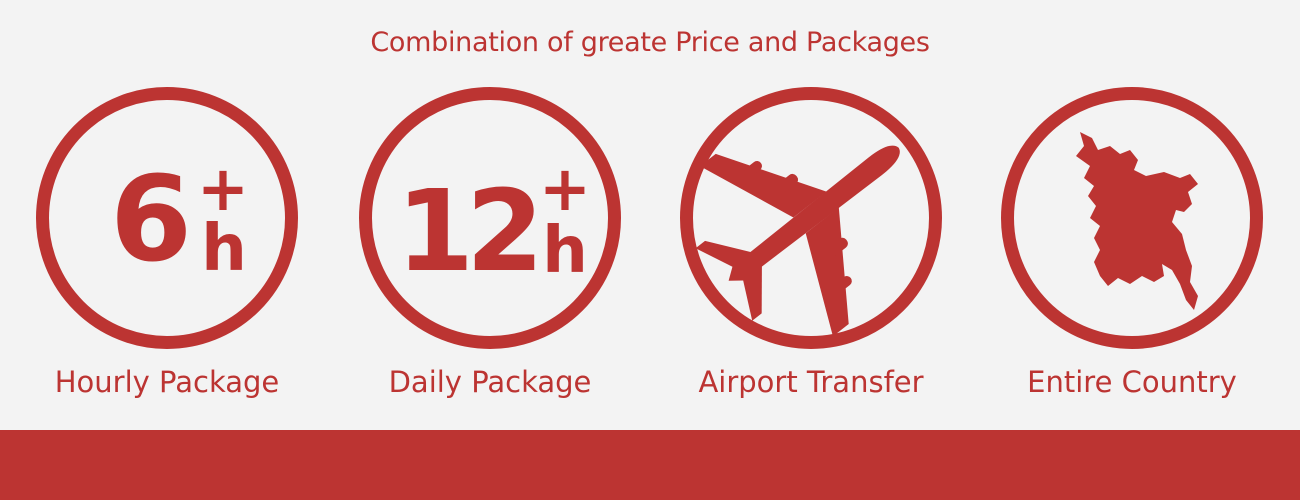 The width and height of the screenshot is (1300, 500). I want to click on package-item-country: Entire Country, so click(1132, 247).